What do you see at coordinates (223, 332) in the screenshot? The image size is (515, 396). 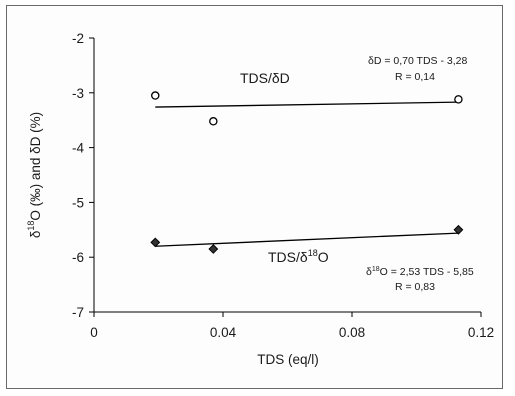 I see `x-tick-label: 0.04` at bounding box center [223, 332].